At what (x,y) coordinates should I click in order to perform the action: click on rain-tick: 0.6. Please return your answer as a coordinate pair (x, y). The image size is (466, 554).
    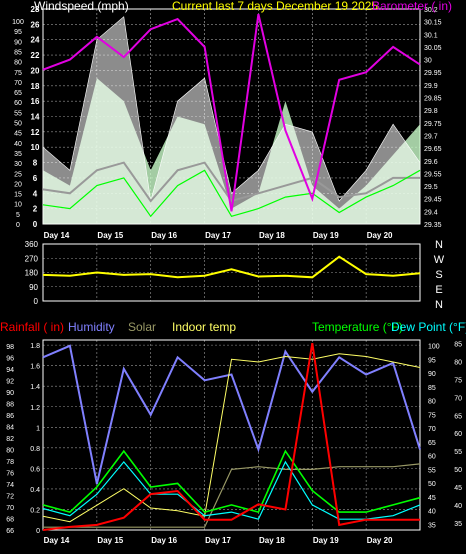
    Looking at the image, I should click on (35, 469).